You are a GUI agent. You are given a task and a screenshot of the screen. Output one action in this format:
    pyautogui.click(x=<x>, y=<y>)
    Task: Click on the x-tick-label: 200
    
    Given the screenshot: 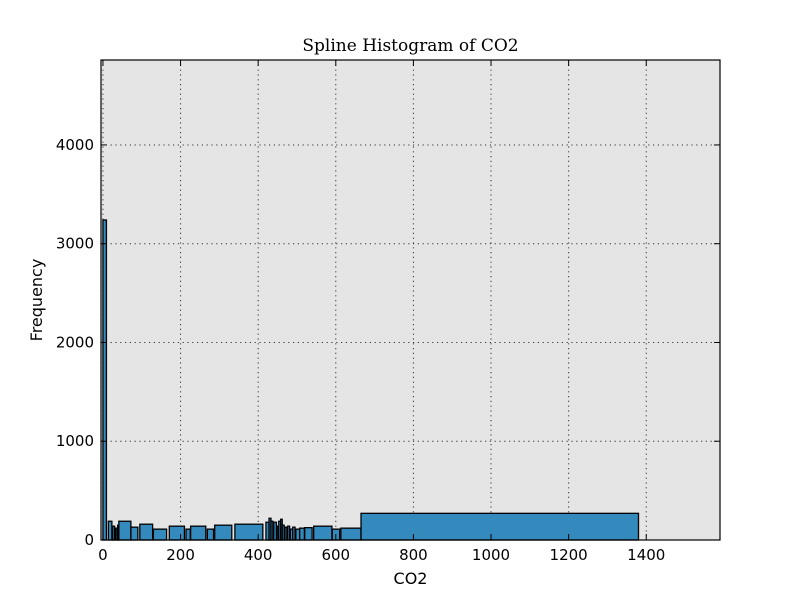 What is the action you would take?
    pyautogui.click(x=180, y=555)
    